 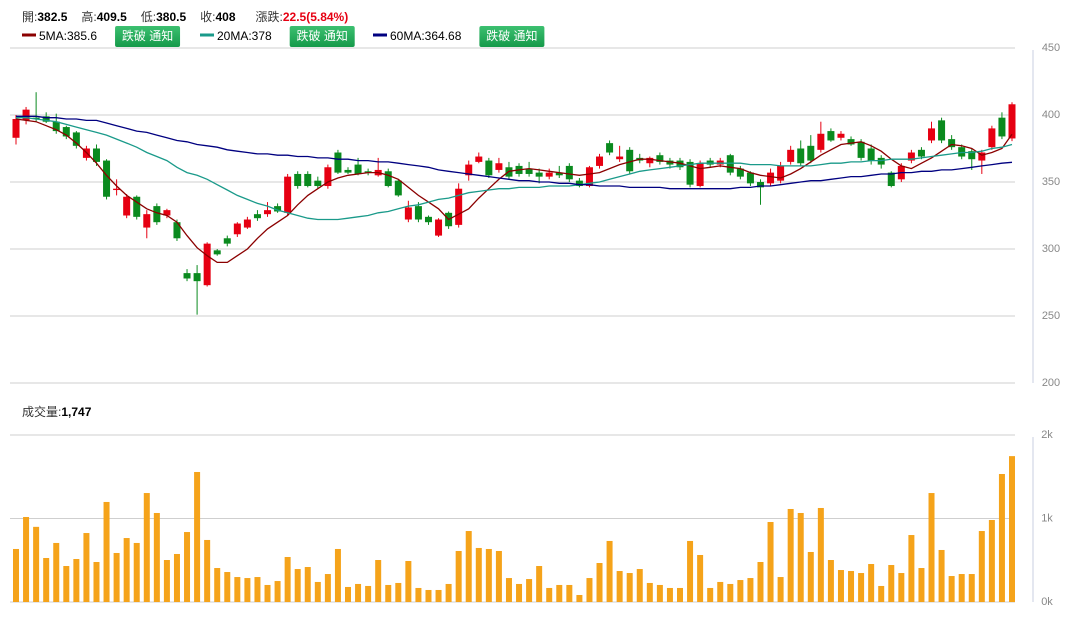 What do you see at coordinates (1047, 435) in the screenshot?
I see `y-tick-label: 2k` at bounding box center [1047, 435].